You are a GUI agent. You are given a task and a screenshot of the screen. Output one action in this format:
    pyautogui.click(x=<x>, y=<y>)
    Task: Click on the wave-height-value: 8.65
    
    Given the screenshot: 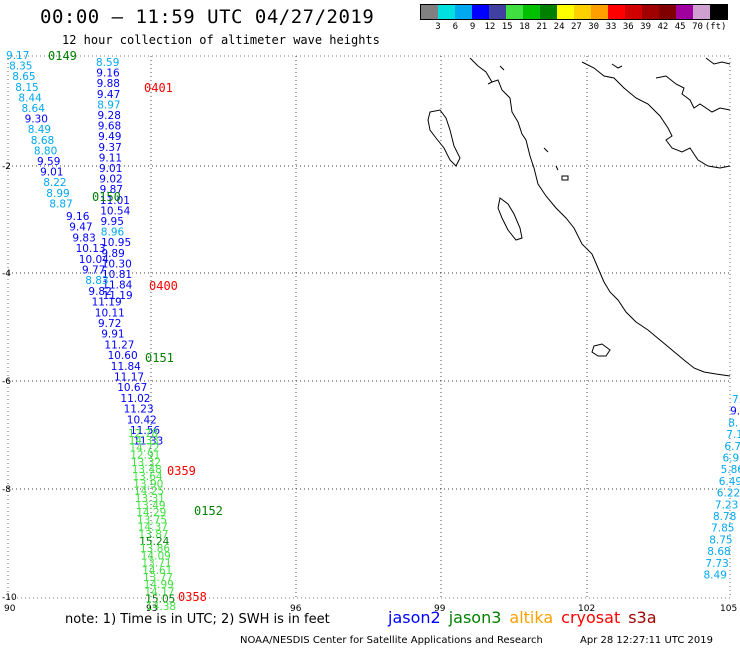 What is the action you would take?
    pyautogui.click(x=23, y=77)
    